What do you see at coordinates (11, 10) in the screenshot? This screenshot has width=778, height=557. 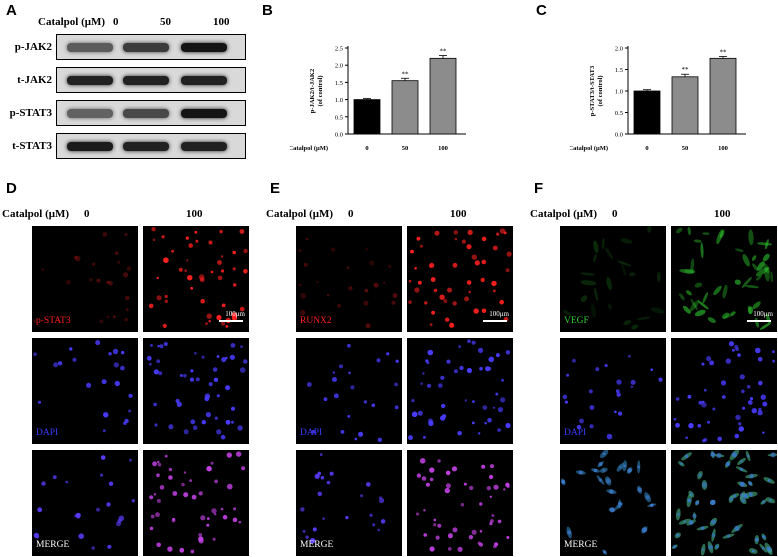 I see `panel-label-a: A` at bounding box center [11, 10].